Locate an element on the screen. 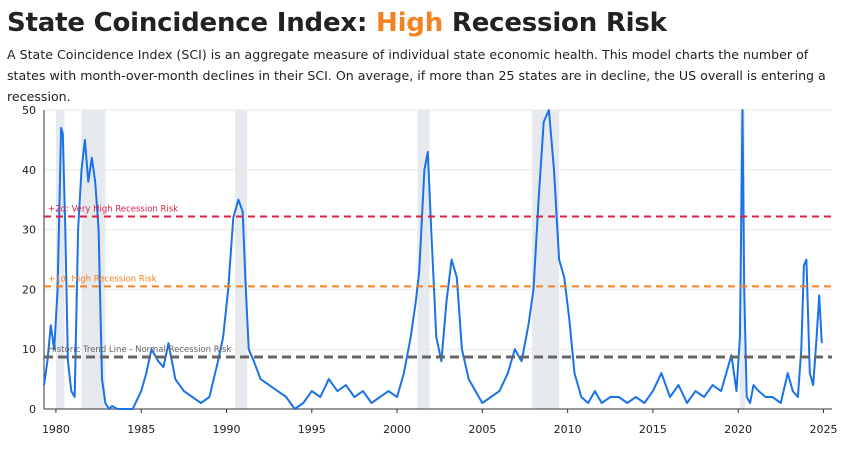 The height and width of the screenshot is (456, 844). y-tick-label: 20 is located at coordinates (29, 289).